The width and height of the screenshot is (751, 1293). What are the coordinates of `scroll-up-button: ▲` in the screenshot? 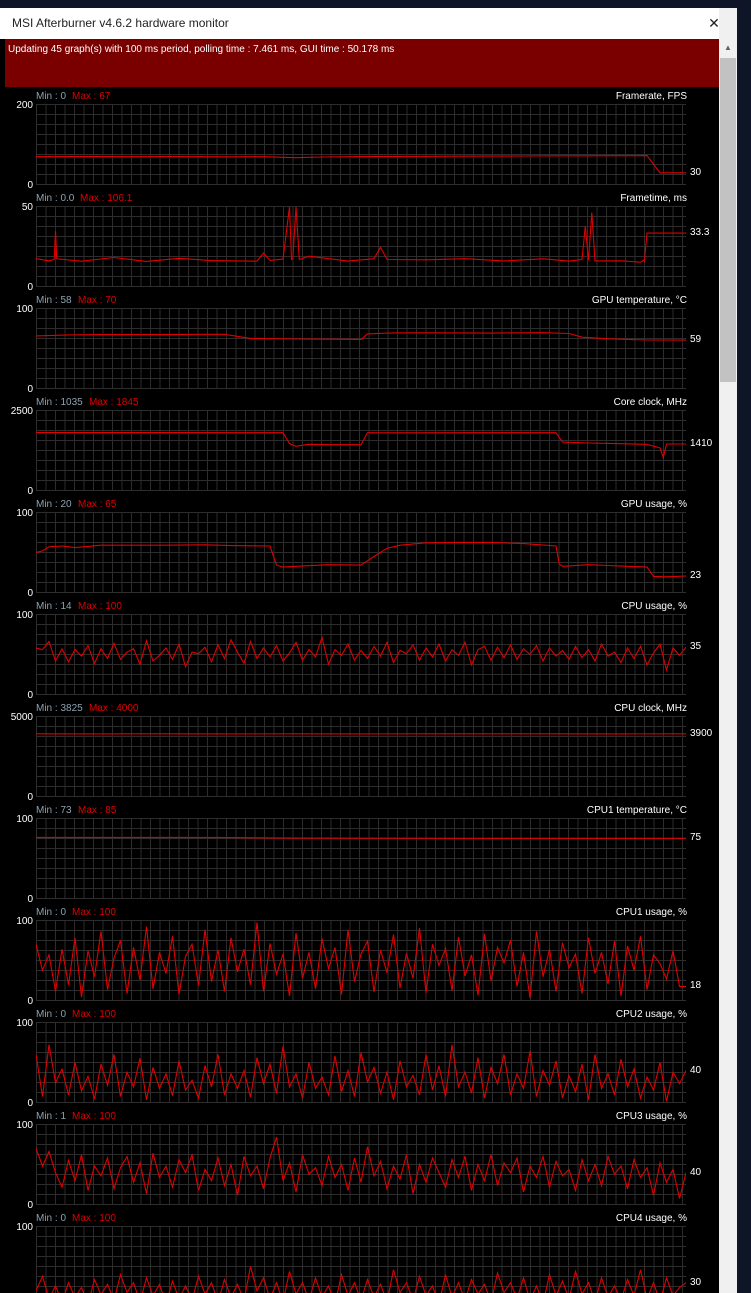 It's located at (728, 47).